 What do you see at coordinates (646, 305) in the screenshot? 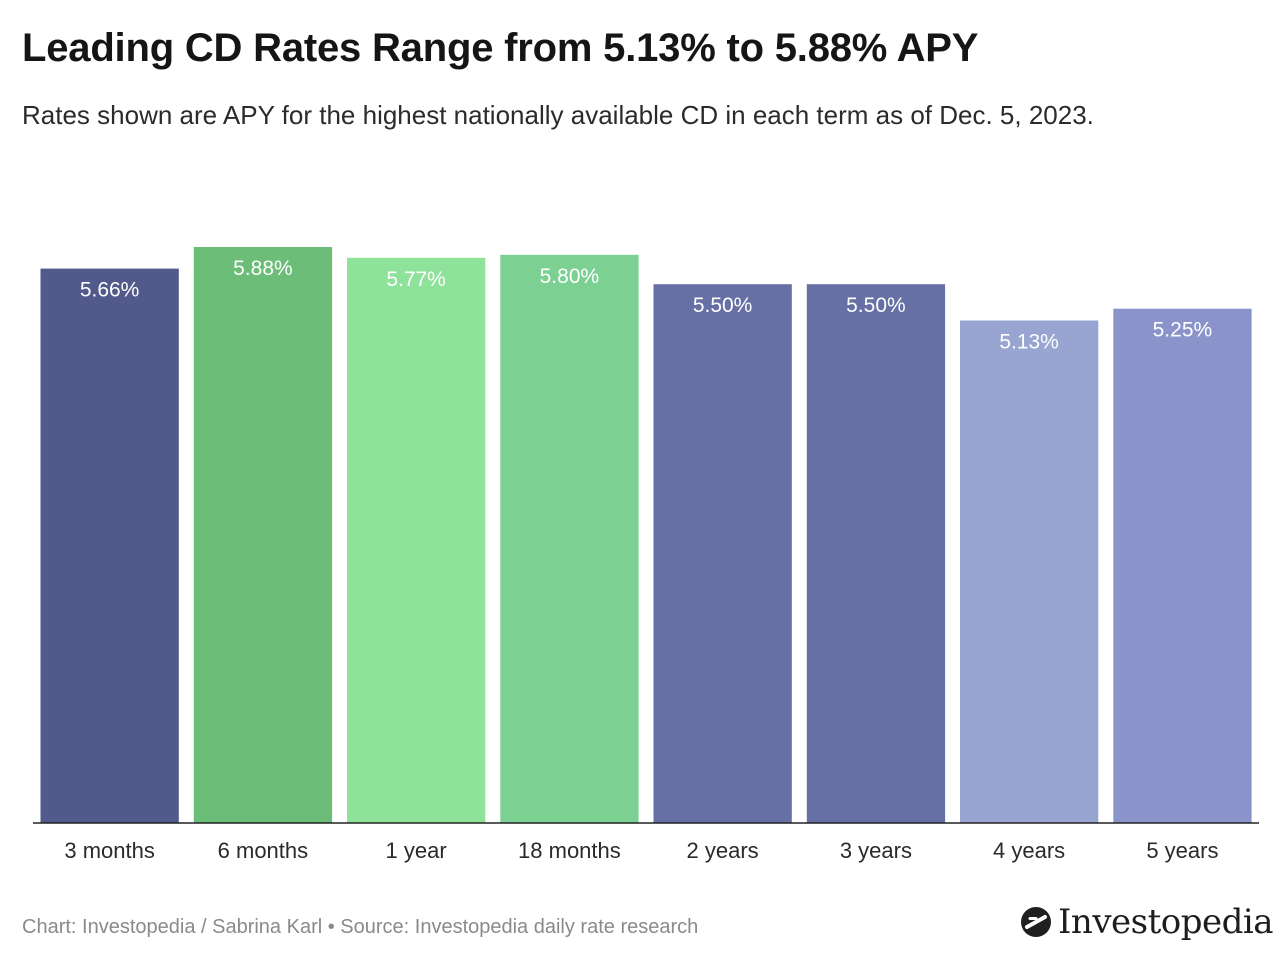
I see `value-labels-group: 5.66% 5.88% 5.77% 5.80% 5.50% 5.50% 5.13% 5.25%` at bounding box center [646, 305].